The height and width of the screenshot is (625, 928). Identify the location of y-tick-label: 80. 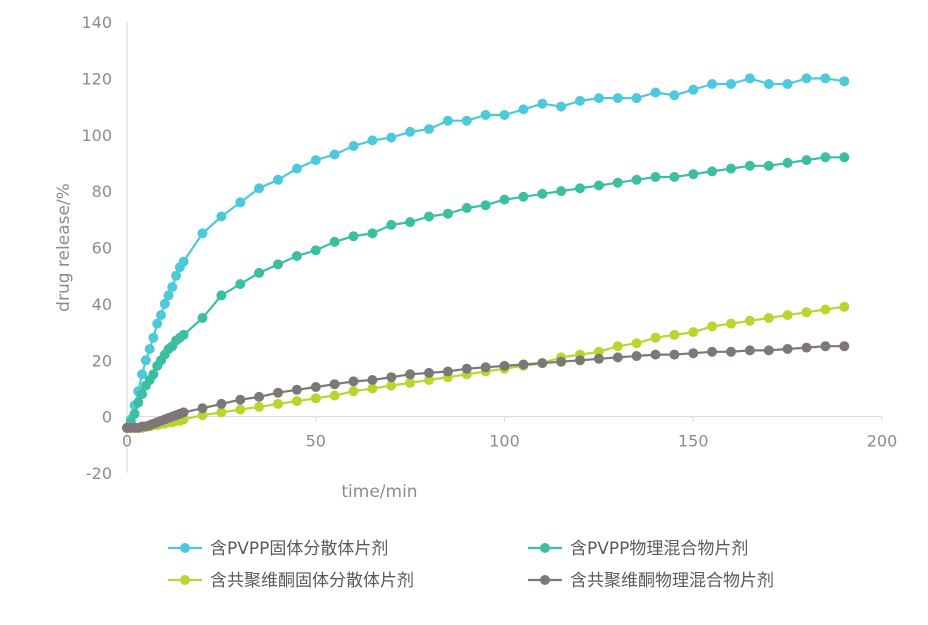
(102, 191).